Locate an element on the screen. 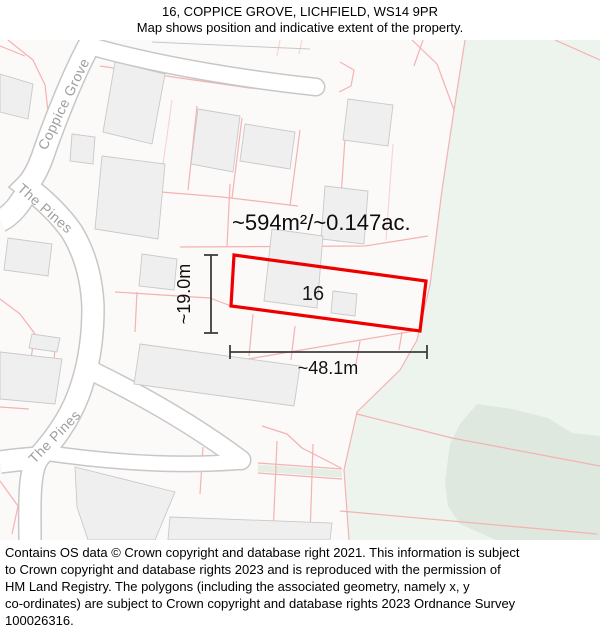  plot-number-label: 16 is located at coordinates (313, 294).